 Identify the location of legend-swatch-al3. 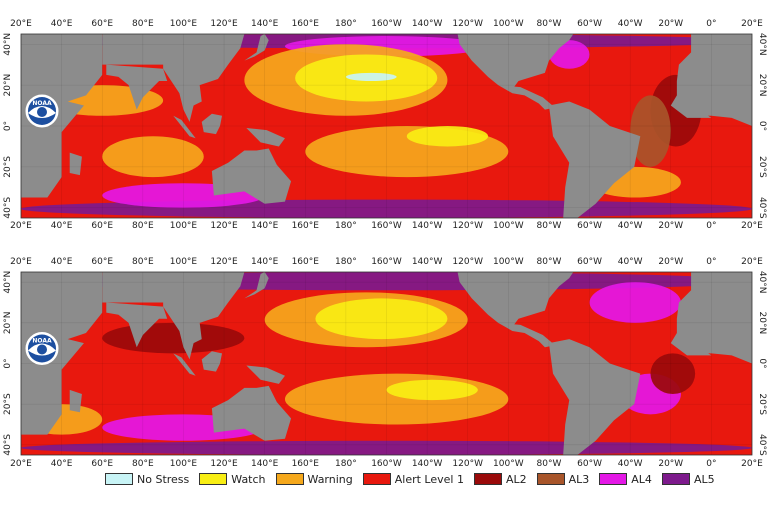
(550, 479).